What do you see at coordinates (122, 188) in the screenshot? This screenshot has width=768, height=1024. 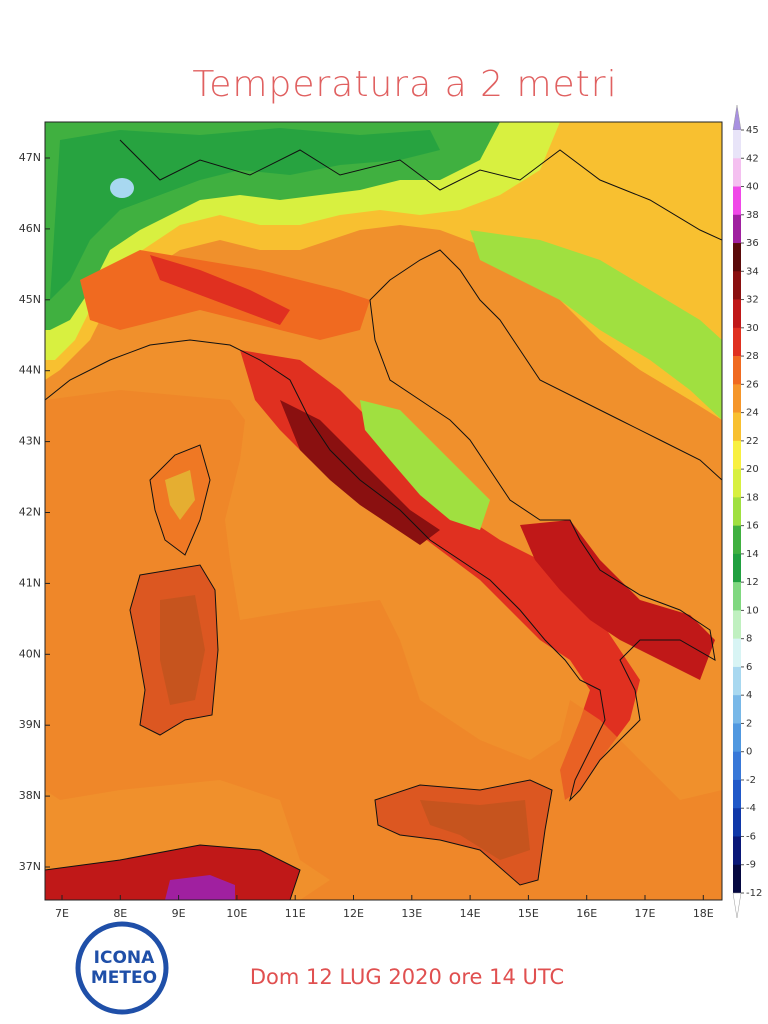 I see `mont-blanc` at bounding box center [122, 188].